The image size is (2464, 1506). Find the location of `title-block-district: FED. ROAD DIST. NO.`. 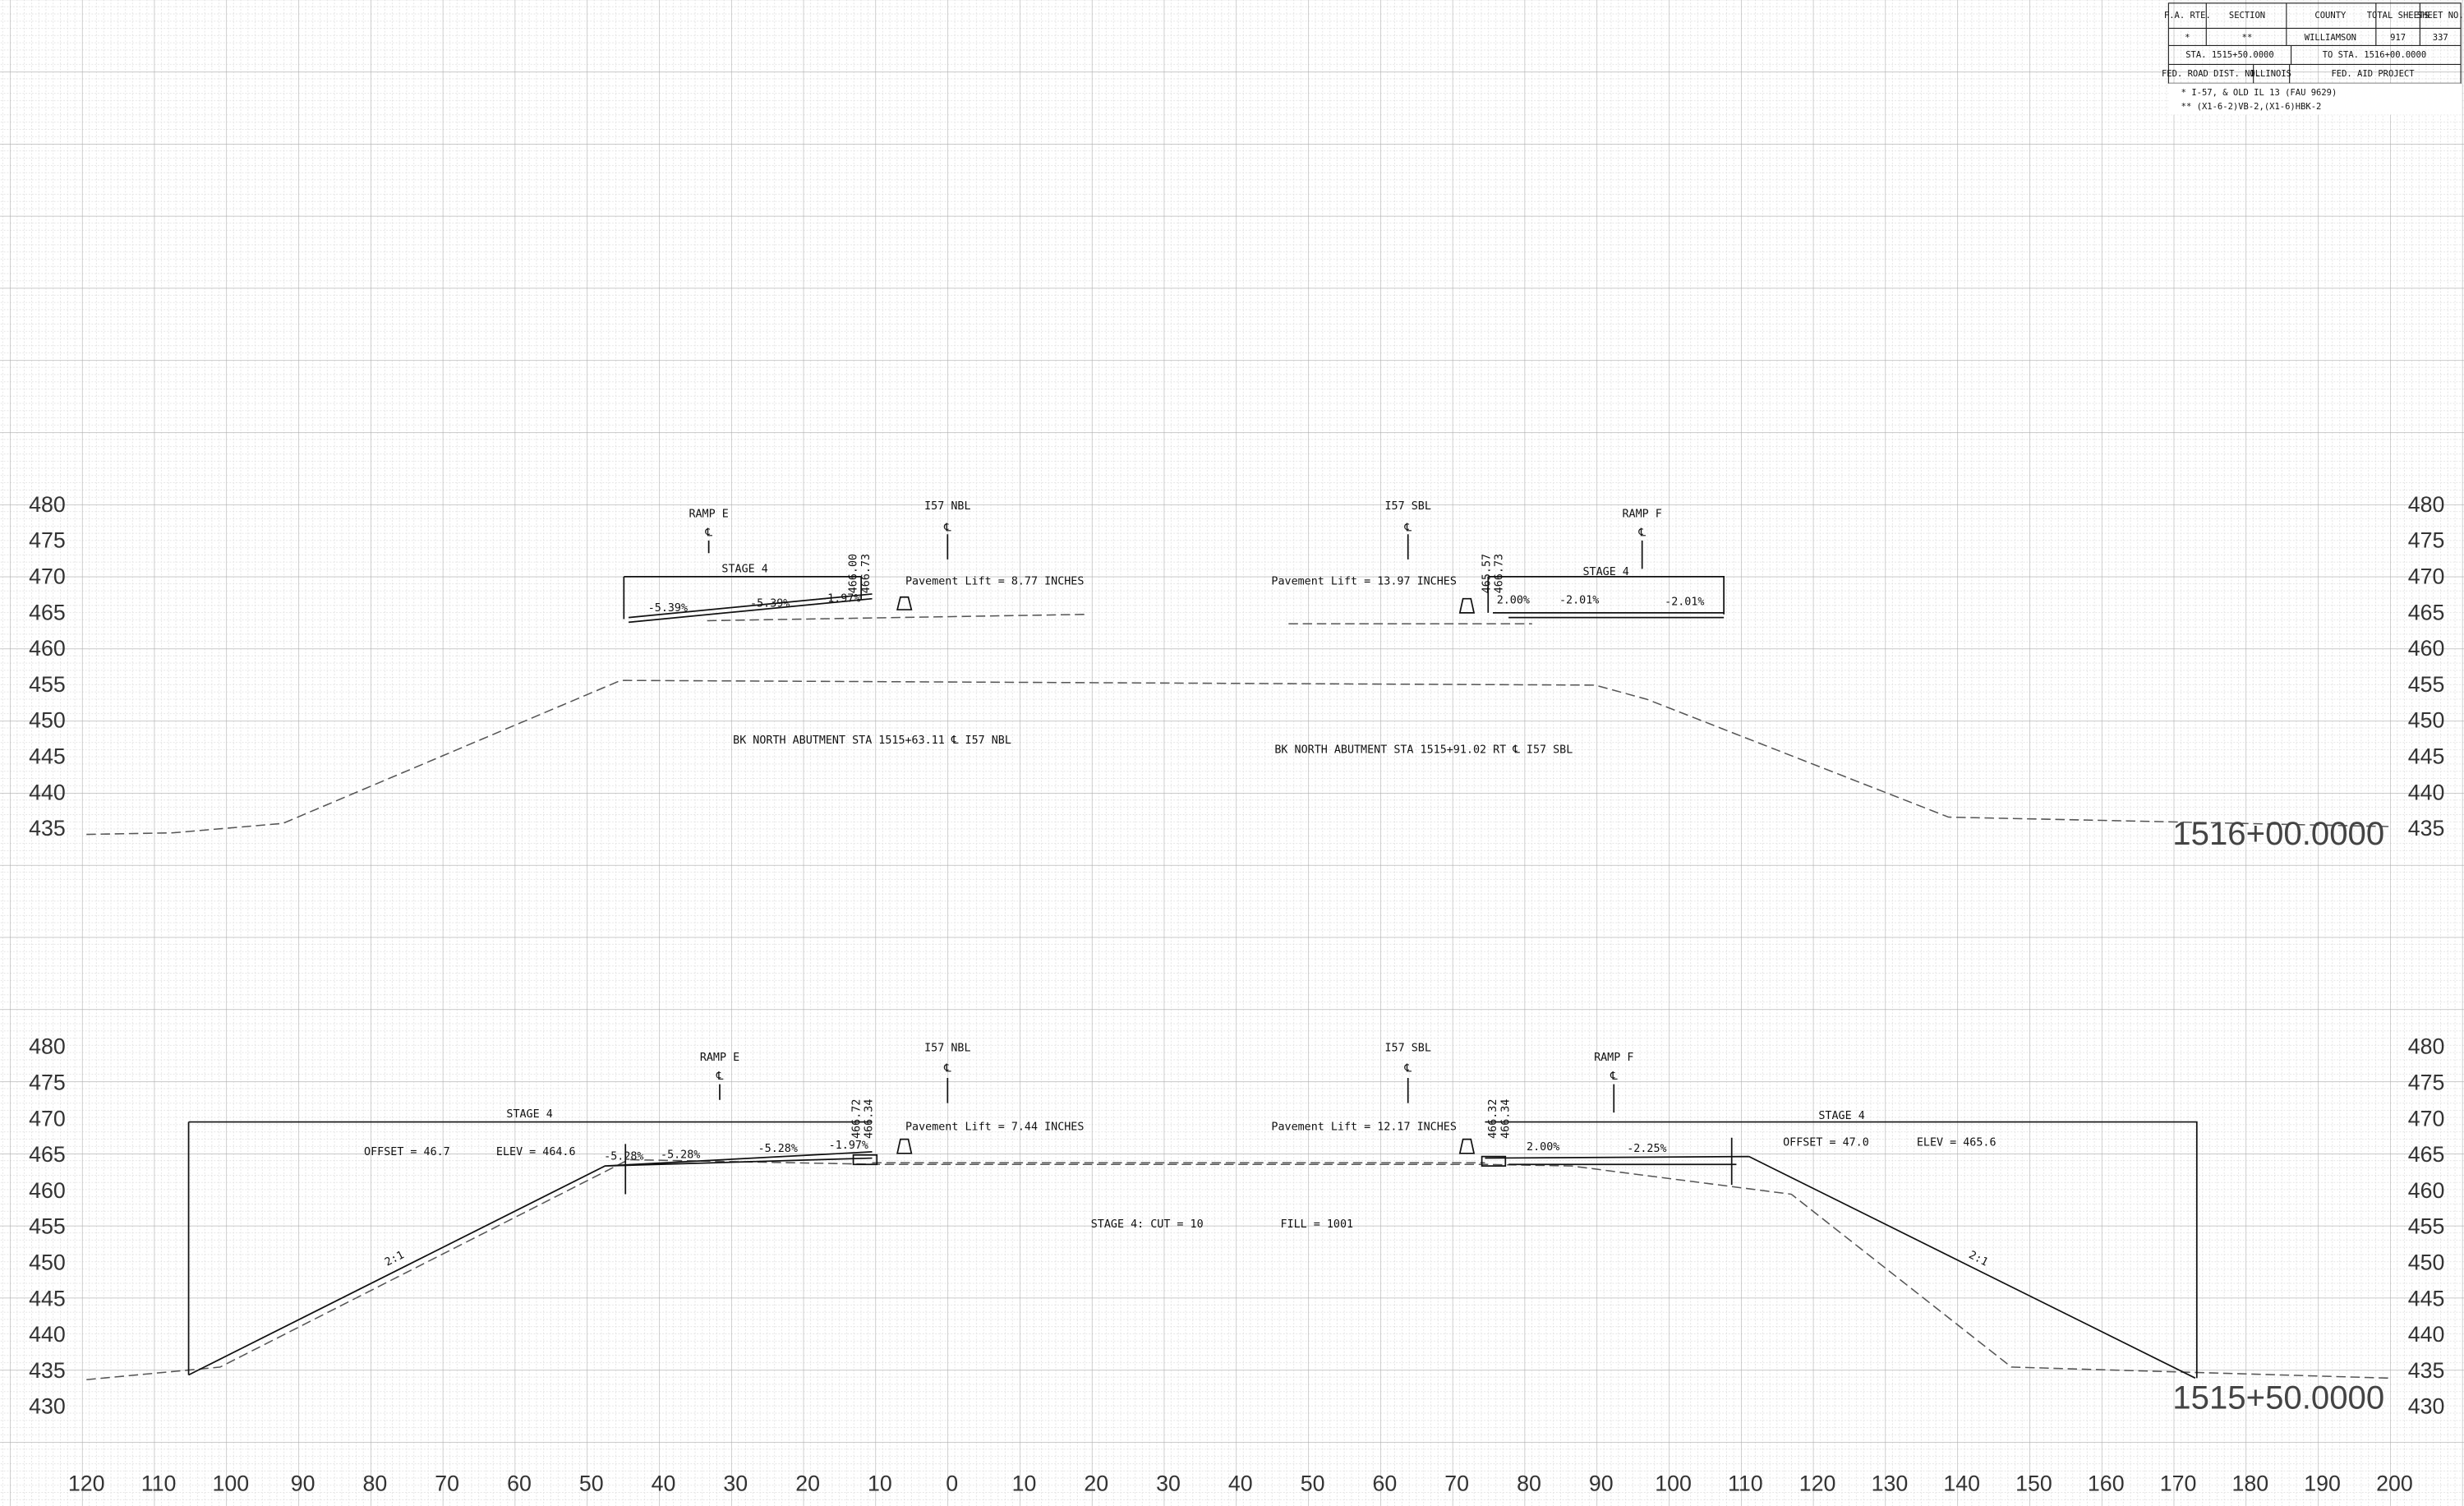

title-block-district: FED. ROAD DIST. NO. is located at coordinates (2211, 74).